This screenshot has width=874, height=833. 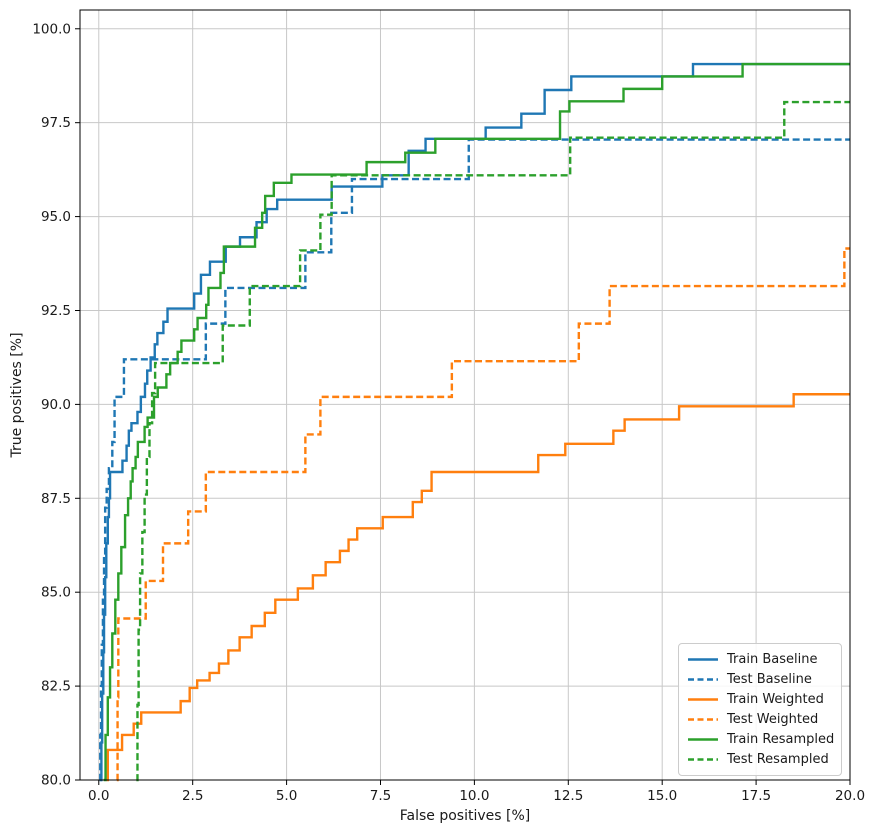 I want to click on legend-item-label: Train Baseline, so click(x=772, y=659).